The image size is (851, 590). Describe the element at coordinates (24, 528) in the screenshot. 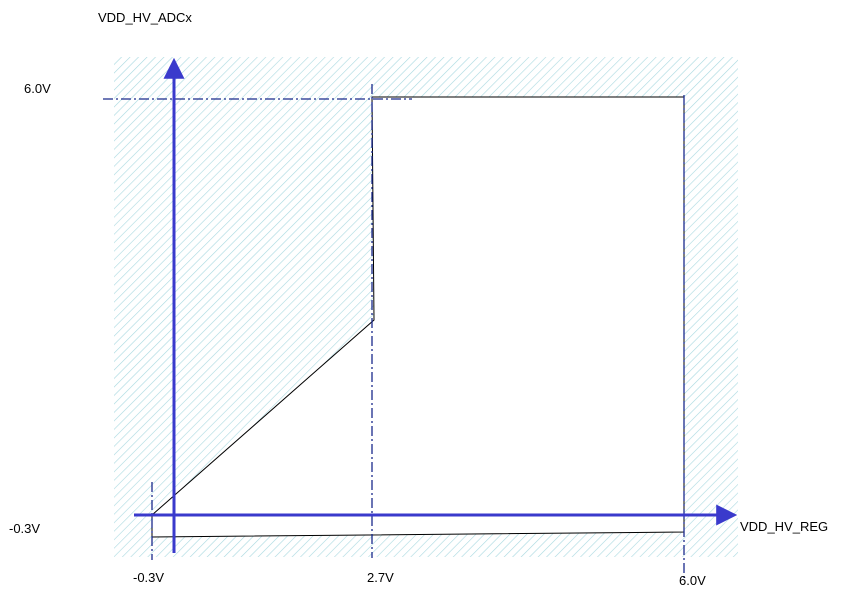

I see `y-tick-label-minus-0-3v: -0.3V` at that location.